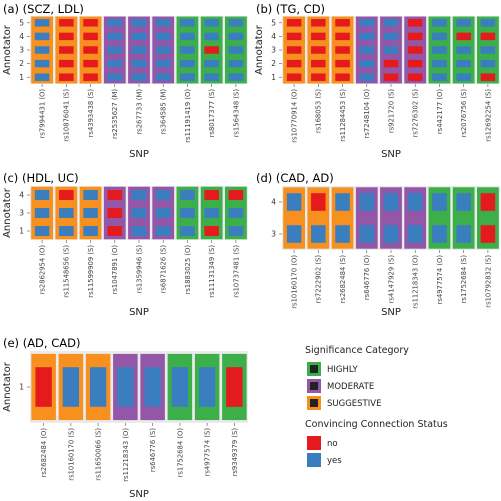 Image resolution: width=501 pixels, height=501 pixels. I want to click on x-tick-label: rs4977574 (S), so click(208, 452).